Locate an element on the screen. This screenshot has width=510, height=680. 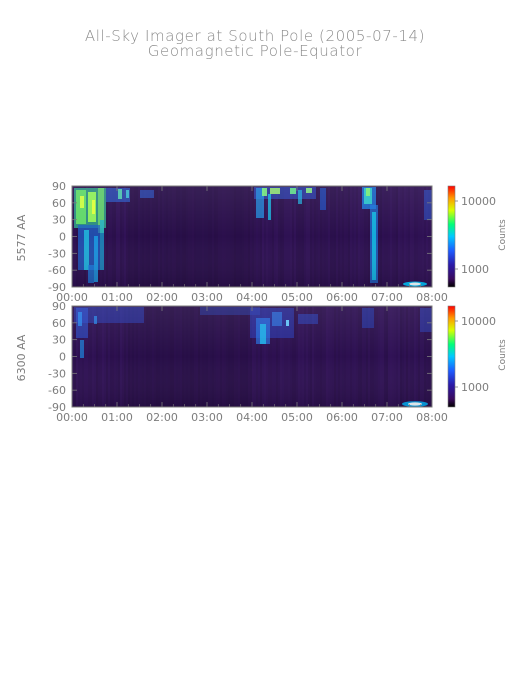
p1-x-tick-label: 06:00 is located at coordinates (342, 297).